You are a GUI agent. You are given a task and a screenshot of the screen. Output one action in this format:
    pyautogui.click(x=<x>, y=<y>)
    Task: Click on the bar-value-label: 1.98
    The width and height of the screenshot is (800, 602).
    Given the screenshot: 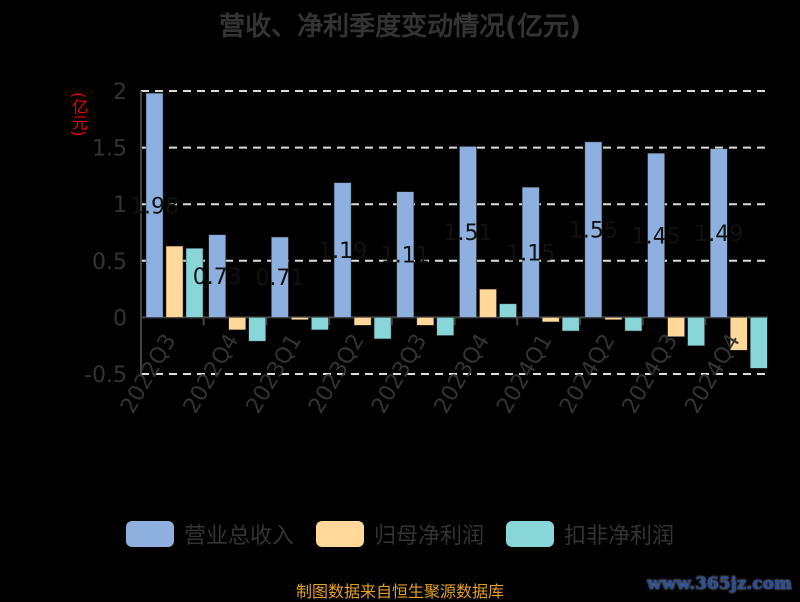 What is the action you would take?
    pyautogui.click(x=154, y=206)
    